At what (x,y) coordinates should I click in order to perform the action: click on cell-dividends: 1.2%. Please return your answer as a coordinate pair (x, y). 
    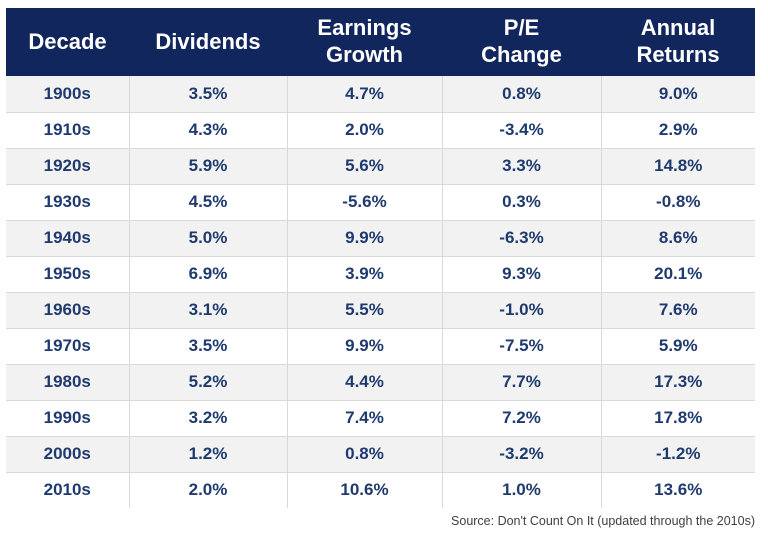
    Looking at the image, I should click on (207, 453).